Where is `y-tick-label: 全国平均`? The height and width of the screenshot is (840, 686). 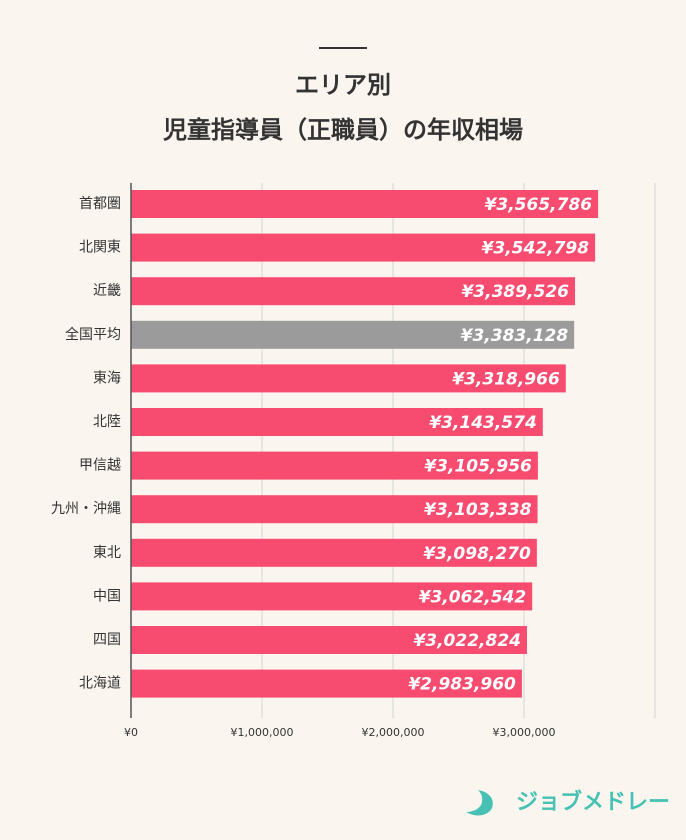 y-tick-label: 全国平均 is located at coordinates (93, 334).